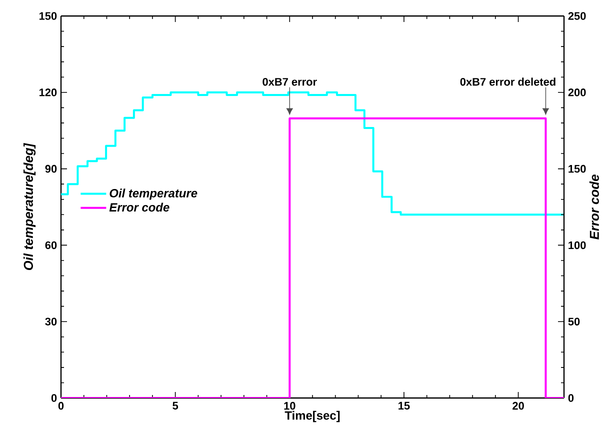 This screenshot has width=614, height=440. What do you see at coordinates (577, 168) in the screenshot?
I see `y2-tick-label: 150` at bounding box center [577, 168].